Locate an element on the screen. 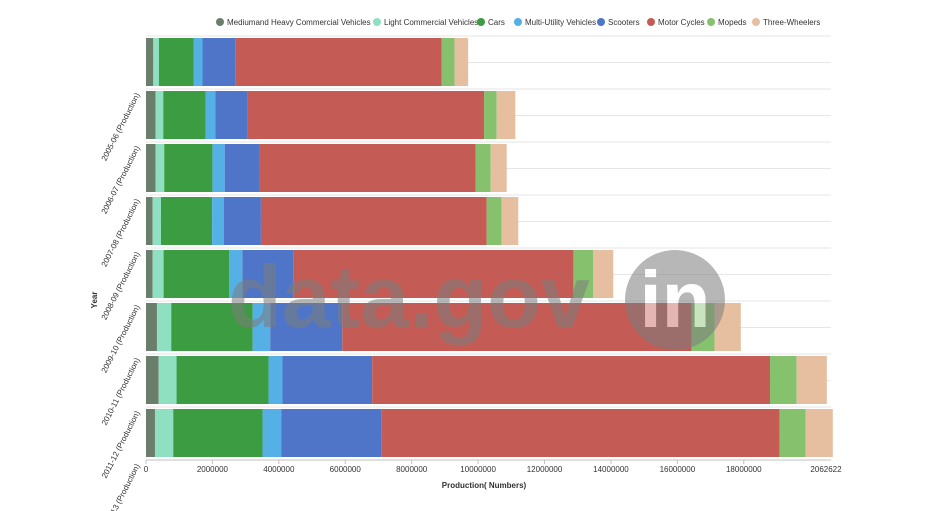  legend-label: Mopeds is located at coordinates (732, 22).